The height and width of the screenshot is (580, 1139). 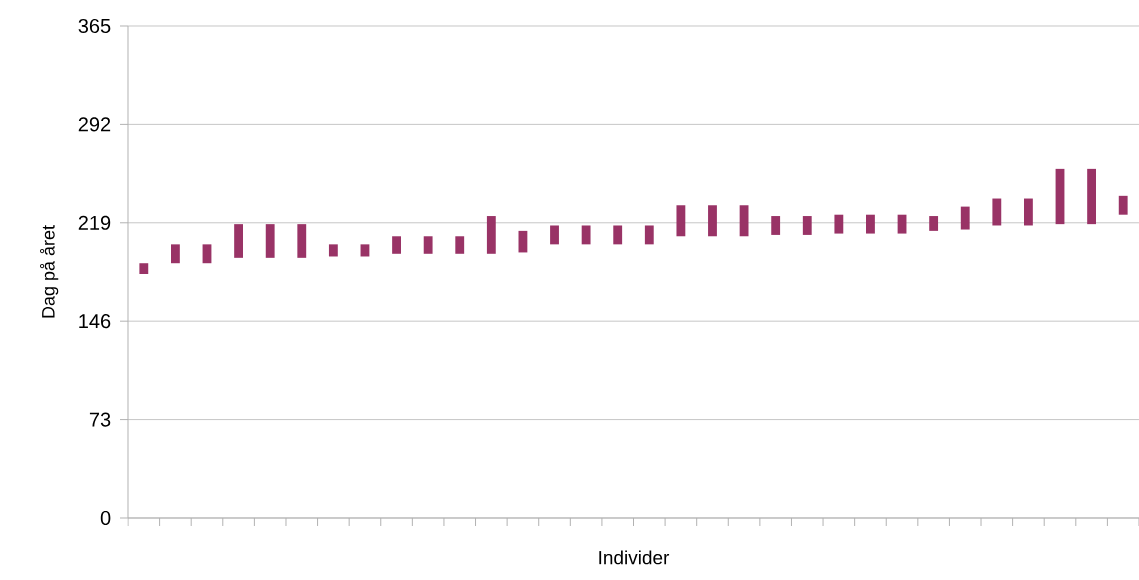 I want to click on y-tick-label: 146, so click(x=95, y=321).